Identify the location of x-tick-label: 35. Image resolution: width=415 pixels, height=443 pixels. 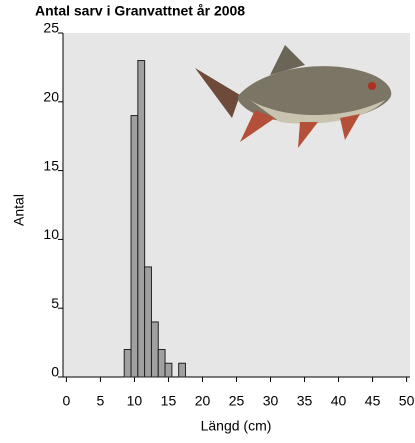
(305, 401).